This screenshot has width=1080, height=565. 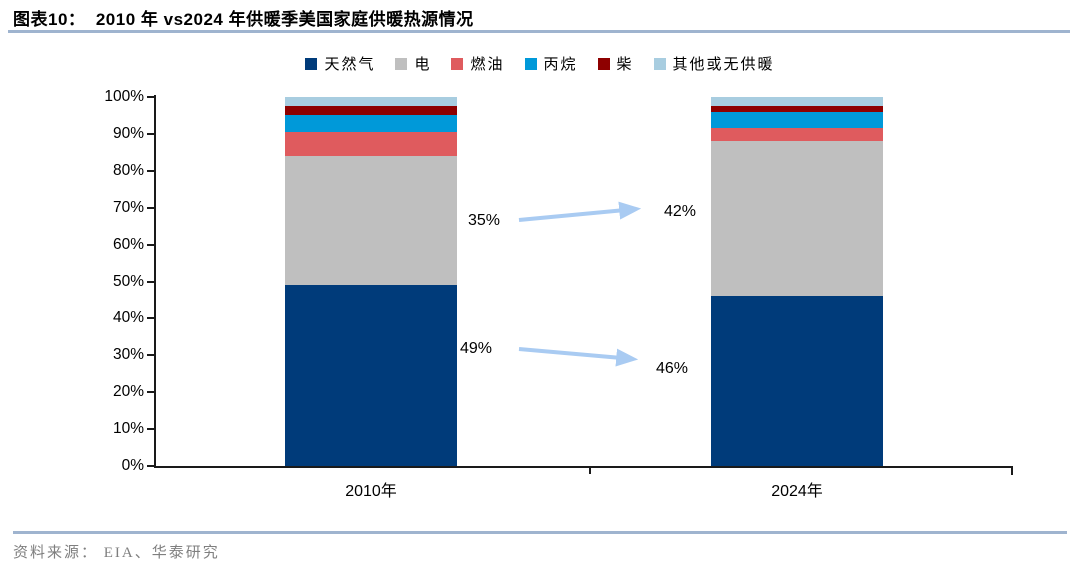 I want to click on legend-item: 燃油, so click(x=477, y=63).